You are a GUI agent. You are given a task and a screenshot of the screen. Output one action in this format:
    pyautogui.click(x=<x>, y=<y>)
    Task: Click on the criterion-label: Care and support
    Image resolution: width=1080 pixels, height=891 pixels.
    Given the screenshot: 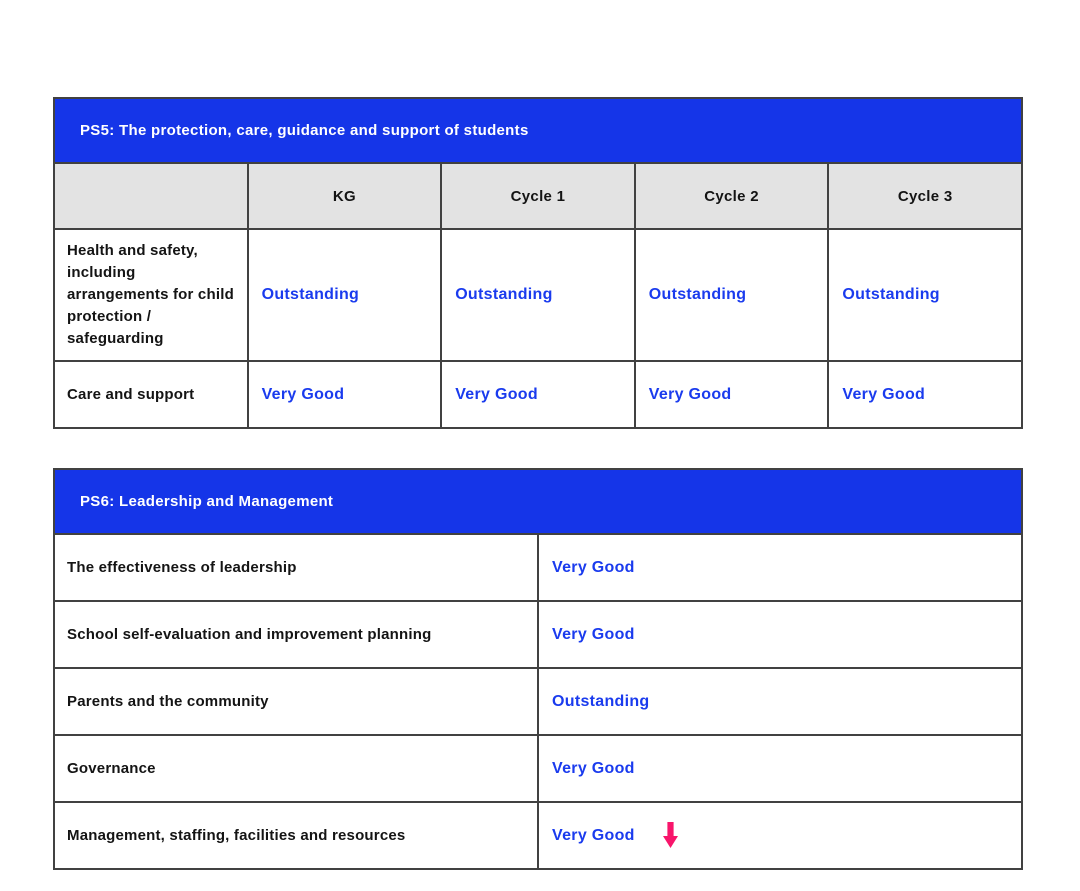 What is the action you would take?
    pyautogui.click(x=151, y=394)
    